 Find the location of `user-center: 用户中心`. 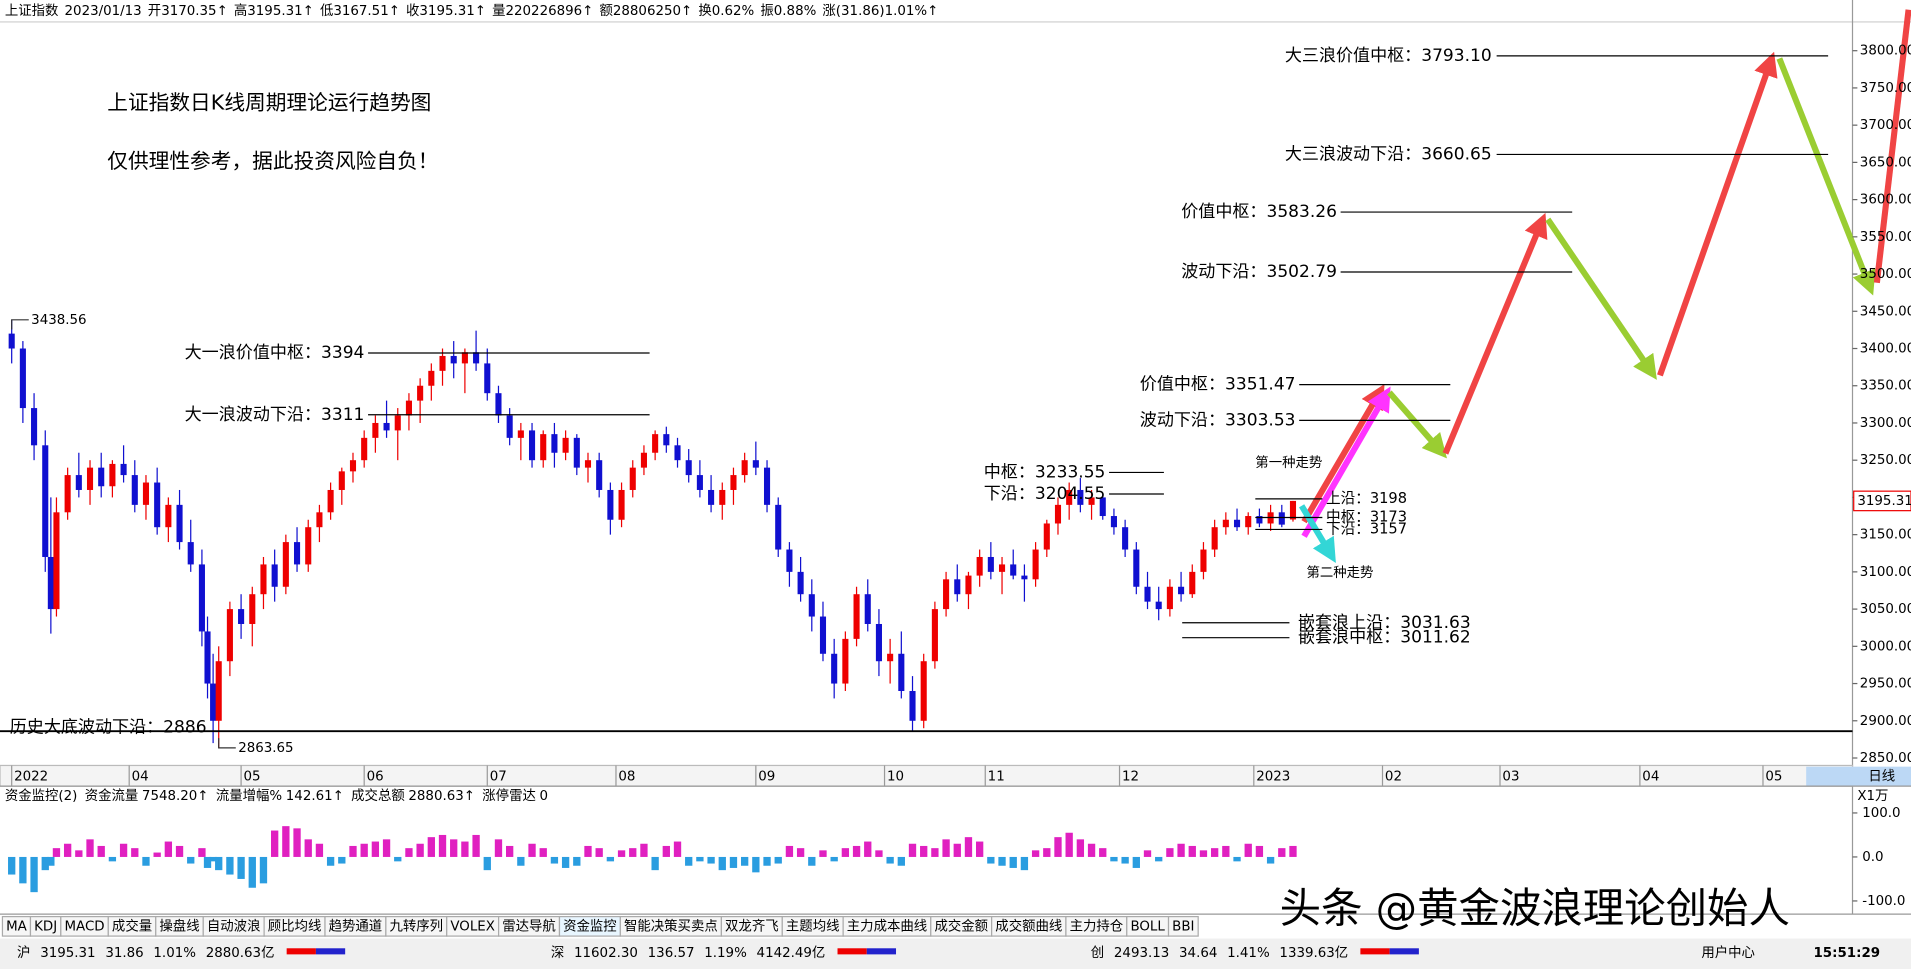

user-center: 用户中心 is located at coordinates (1728, 952).